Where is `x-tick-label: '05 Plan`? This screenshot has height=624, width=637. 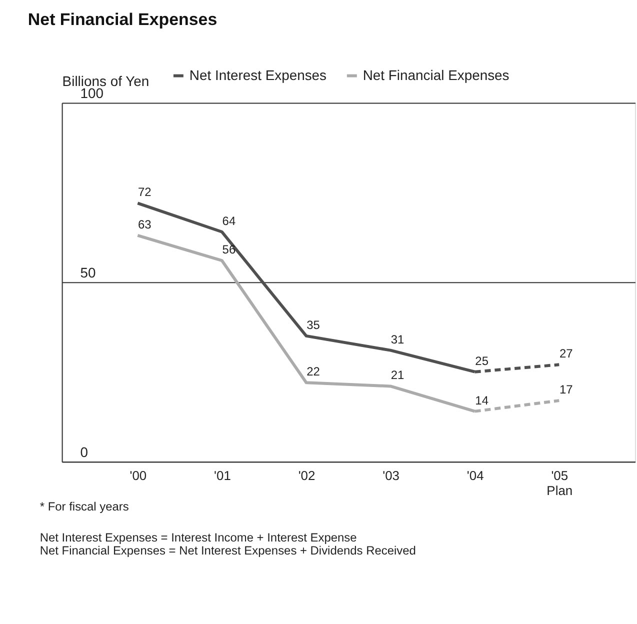 x-tick-label: '05 Plan is located at coordinates (559, 483).